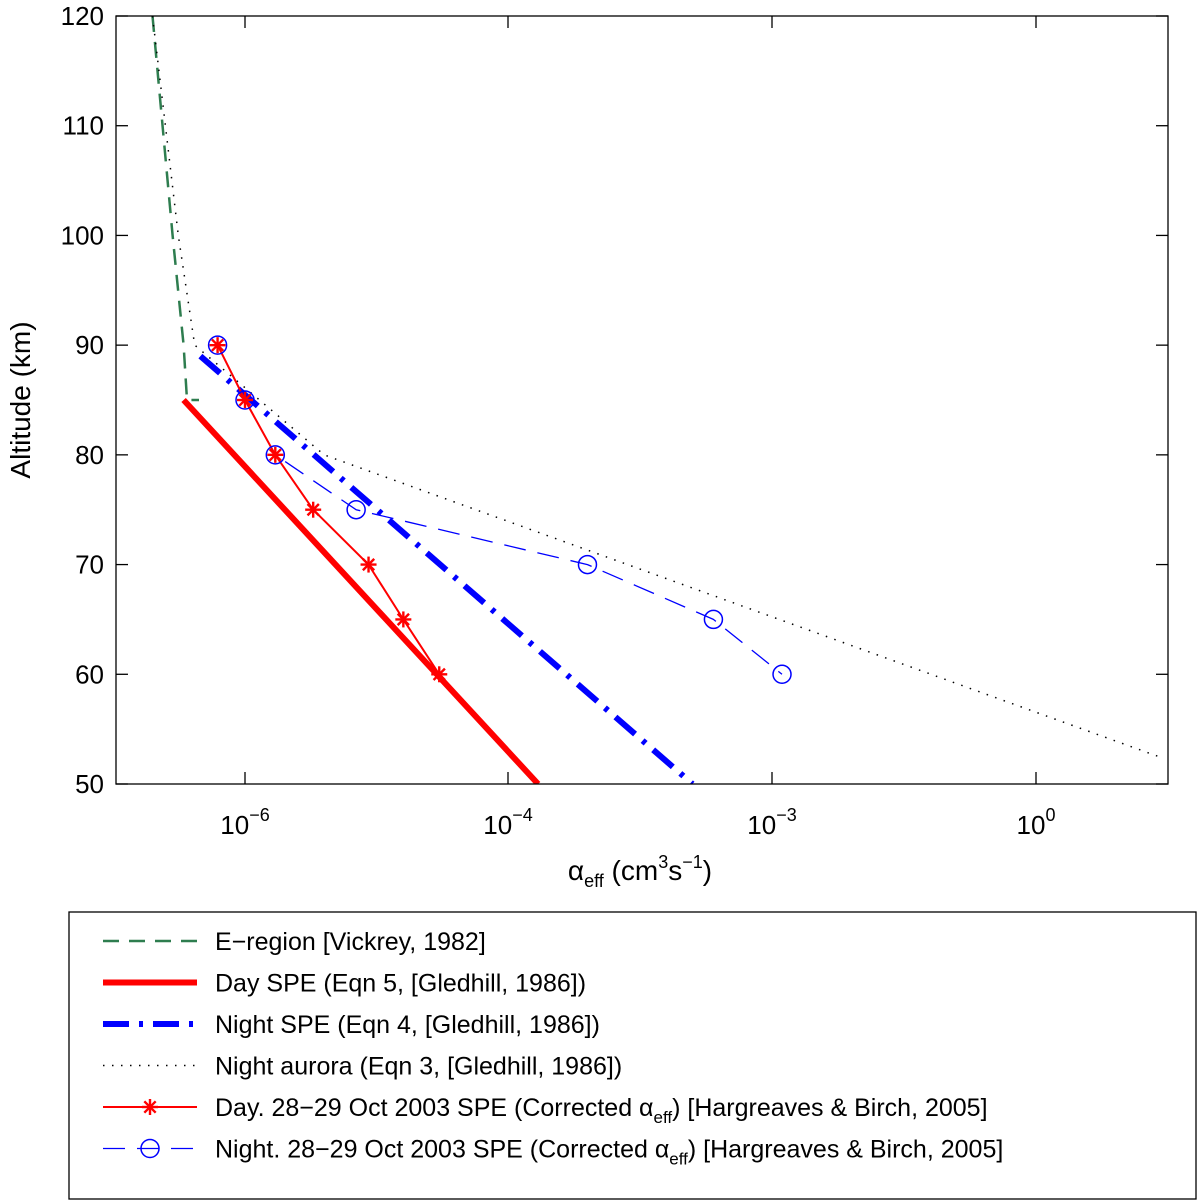  What do you see at coordinates (400, 984) in the screenshot?
I see `legend-label: Day SPE (Eqn 5, [Gledhill, 1986])` at bounding box center [400, 984].